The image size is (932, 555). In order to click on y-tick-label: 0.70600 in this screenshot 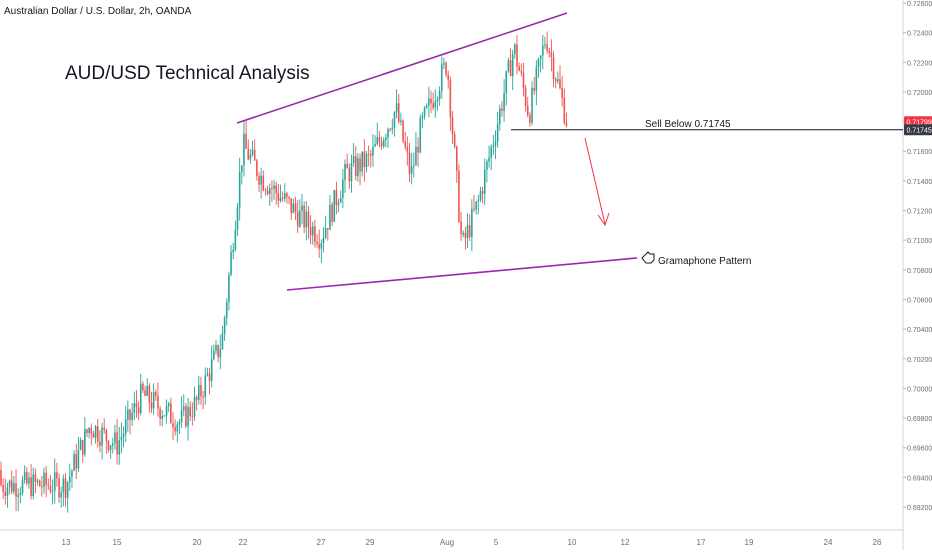, I will do `click(919, 300)`.